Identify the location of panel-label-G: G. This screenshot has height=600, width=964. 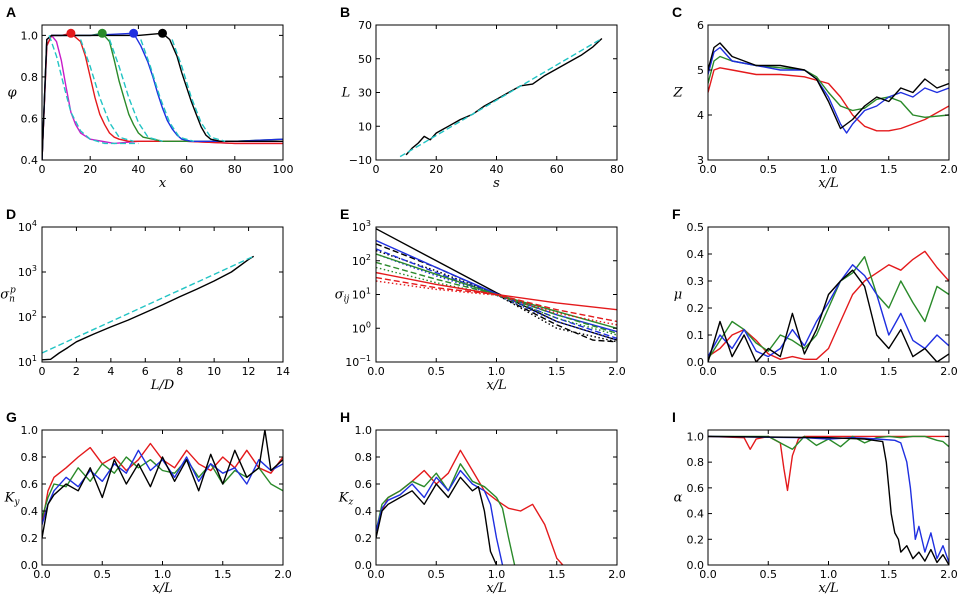
(11, 417).